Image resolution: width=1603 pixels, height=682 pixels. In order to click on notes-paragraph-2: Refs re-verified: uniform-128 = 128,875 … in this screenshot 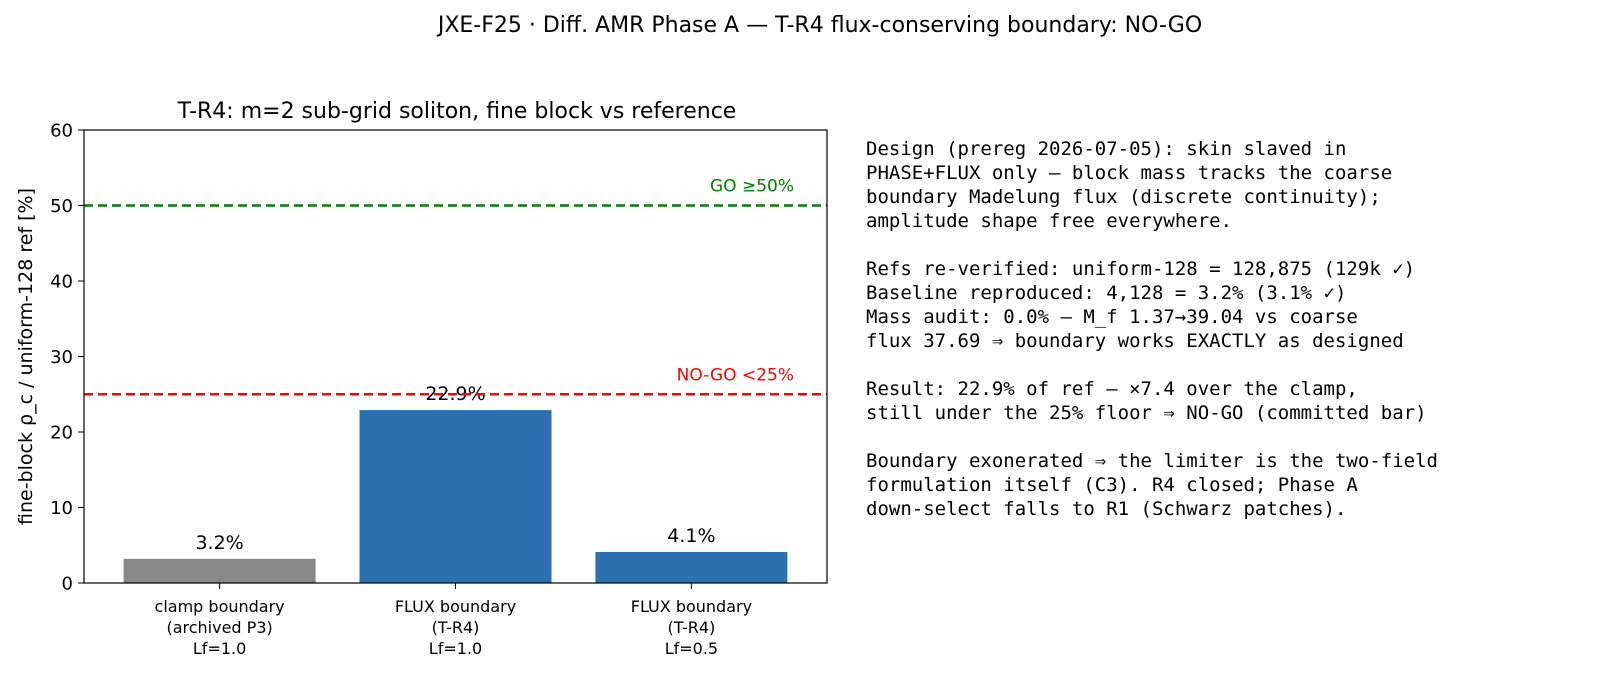, I will do `click(1226, 305)`.